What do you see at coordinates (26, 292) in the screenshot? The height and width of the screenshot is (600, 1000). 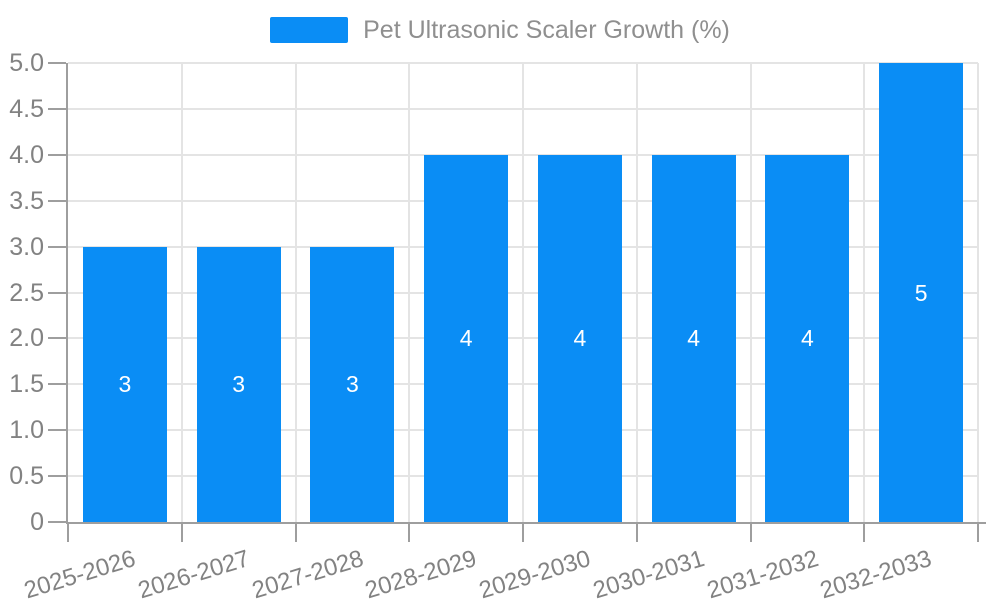 I see `y-axis-tick-label: 2.5` at bounding box center [26, 292].